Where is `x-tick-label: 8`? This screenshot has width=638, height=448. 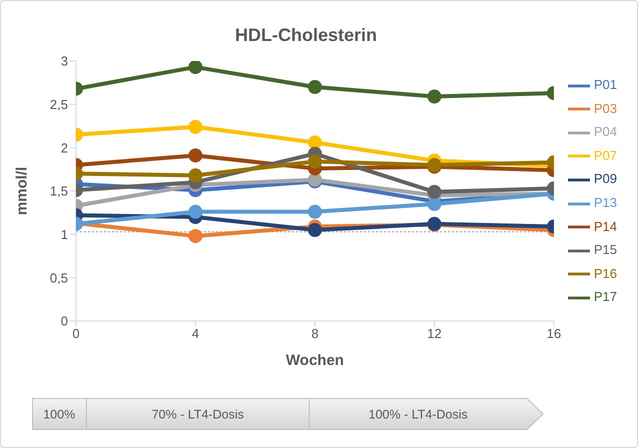 x-tick-label: 8 is located at coordinates (315, 334).